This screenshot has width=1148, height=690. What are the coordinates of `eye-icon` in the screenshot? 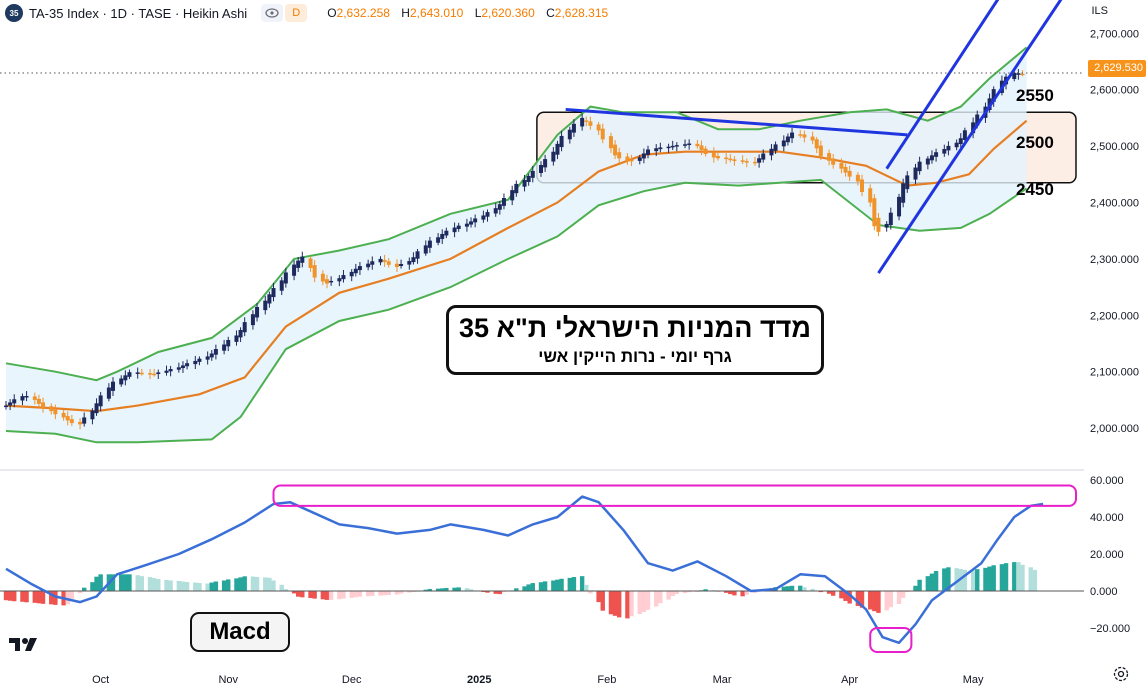 It's located at (272, 13).